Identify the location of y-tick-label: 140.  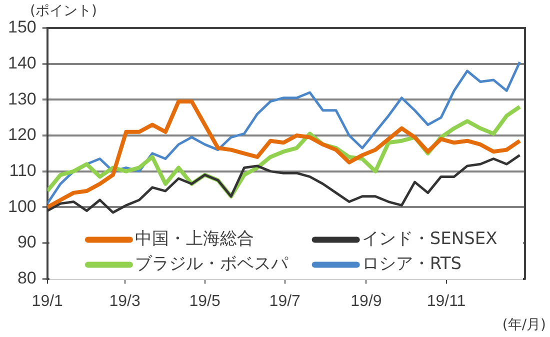
(22, 63).